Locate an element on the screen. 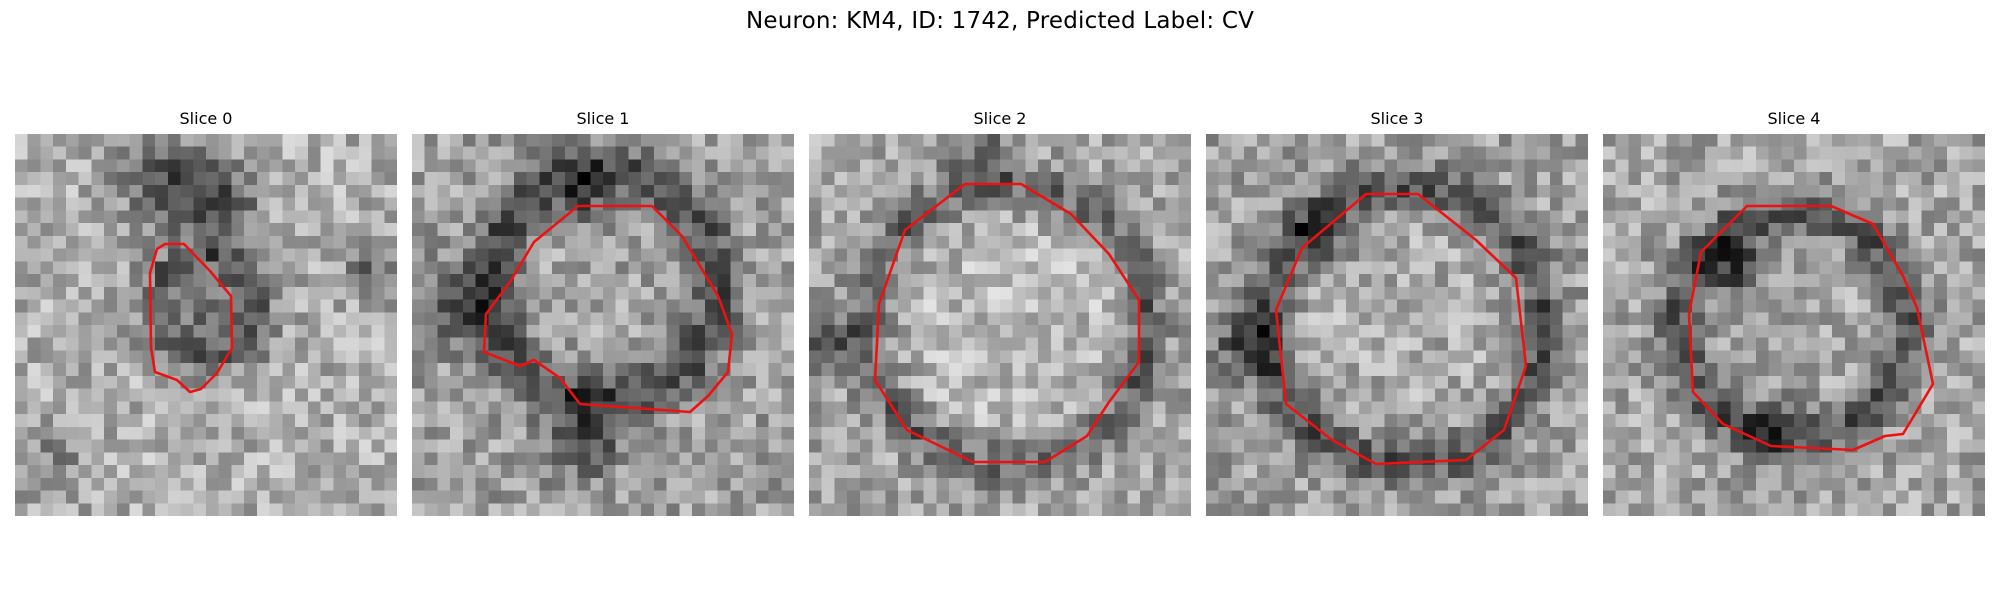 This screenshot has width=2000, height=600. slice-4-contour-line is located at coordinates (1811, 328).